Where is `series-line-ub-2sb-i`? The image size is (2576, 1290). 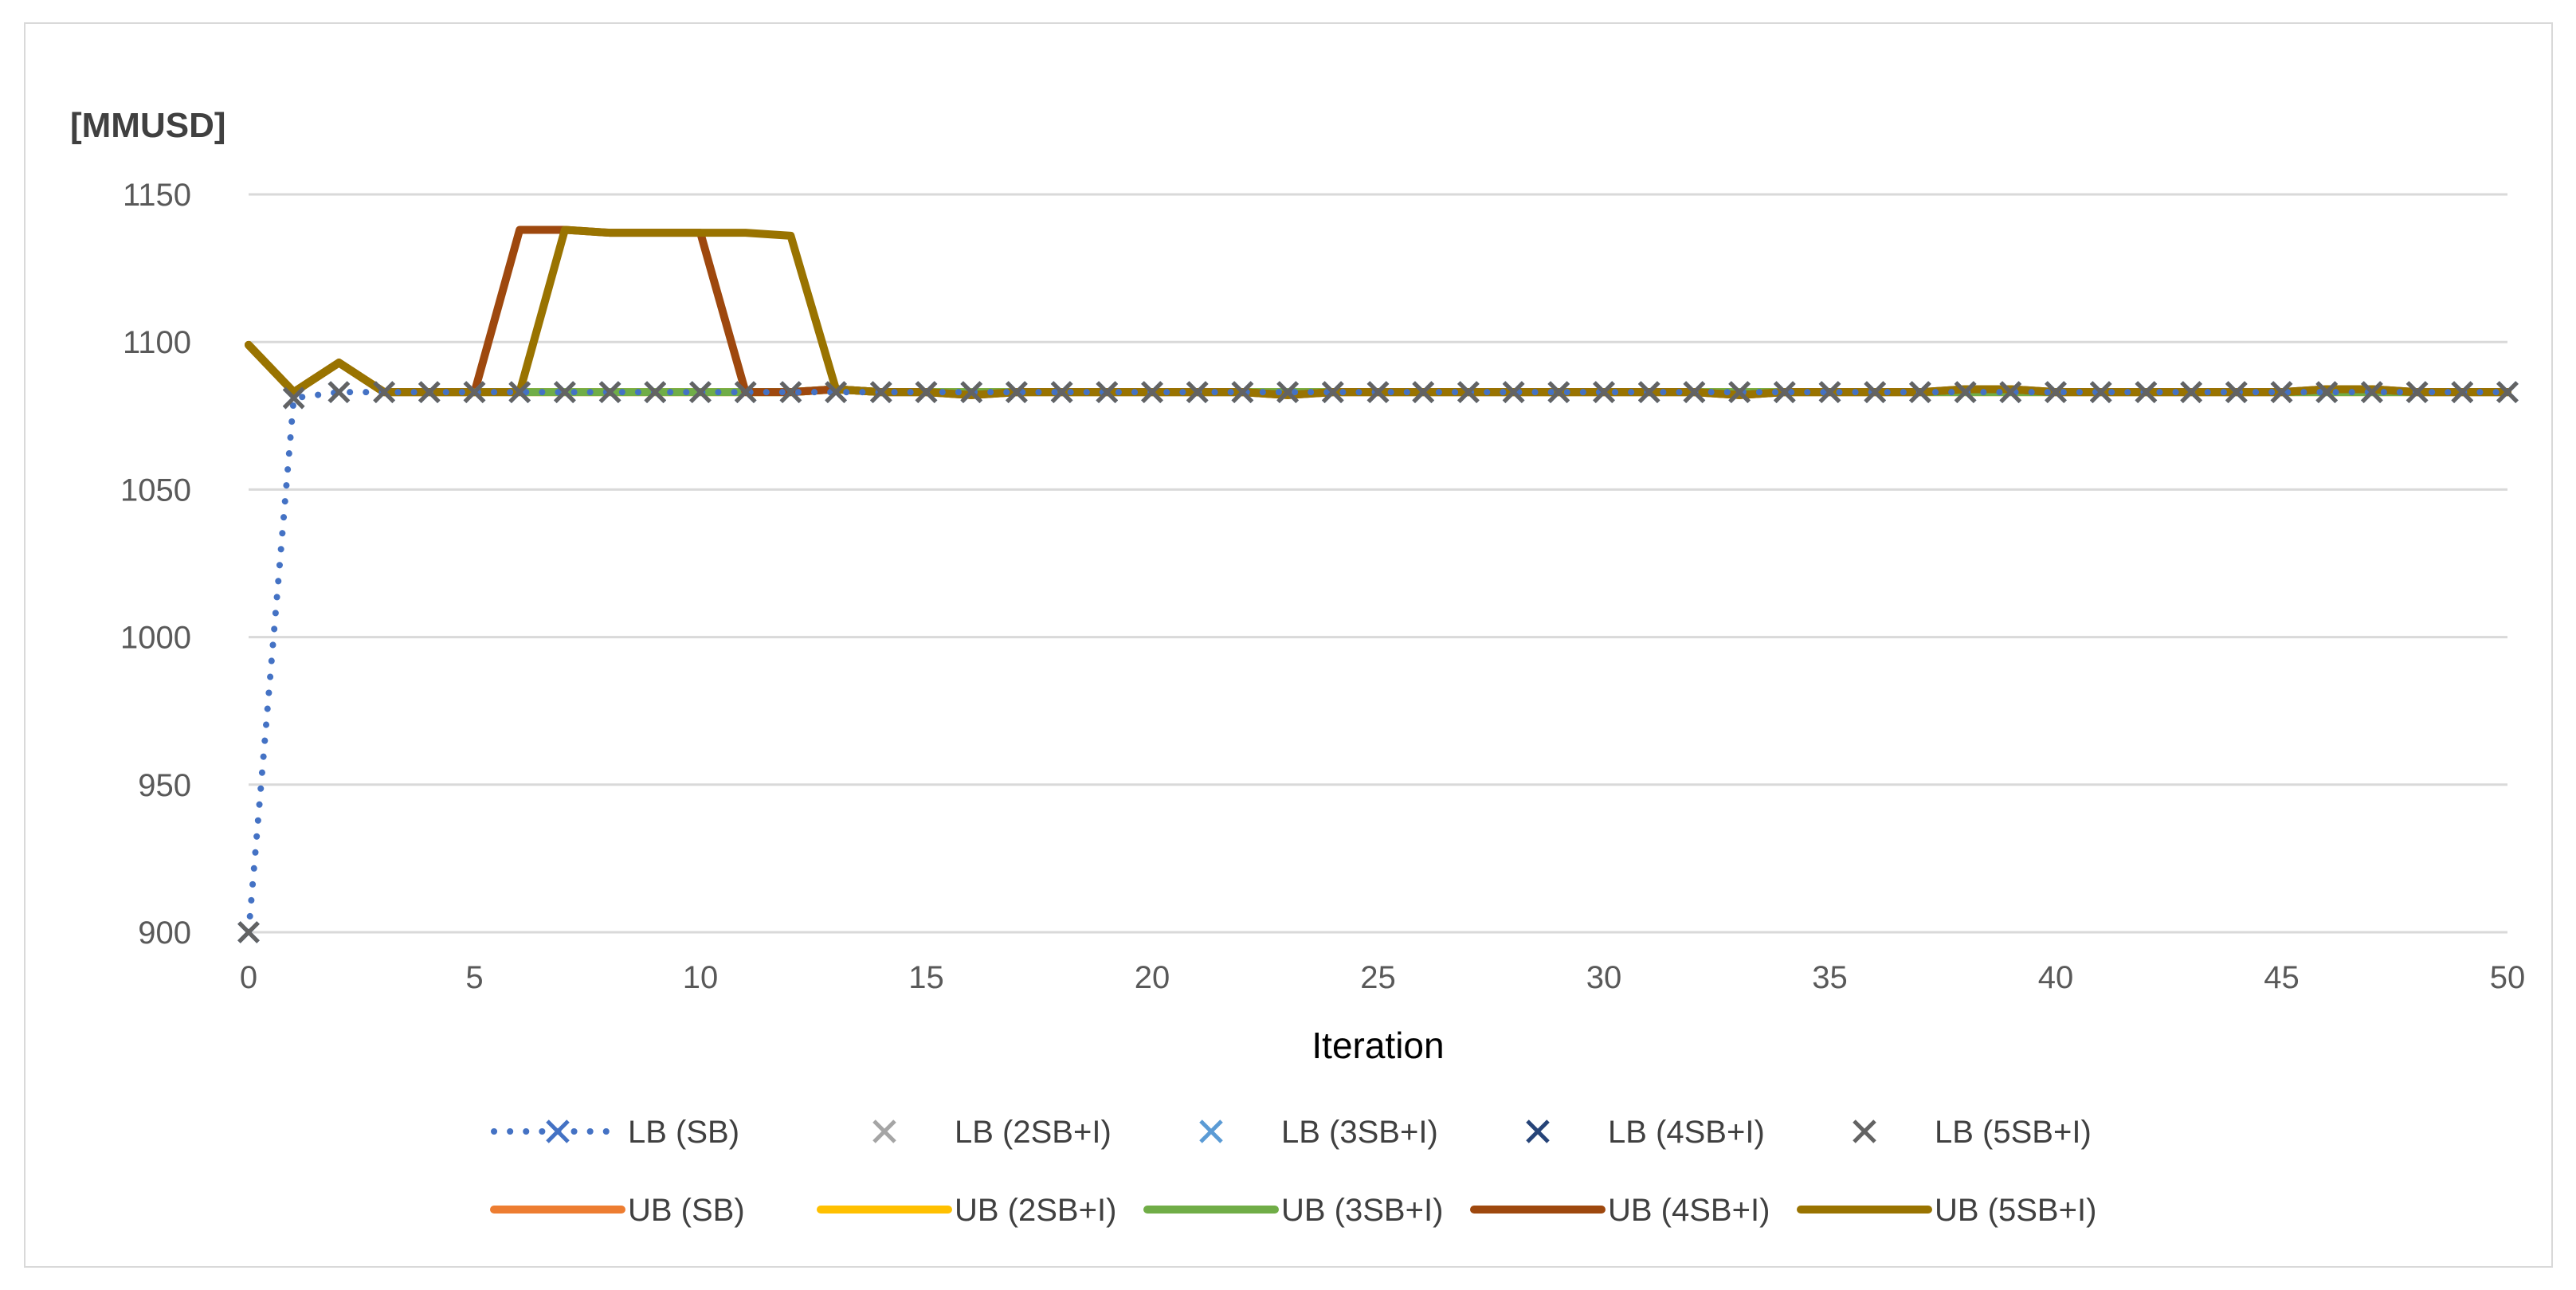
series-line-ub-2sb-i is located at coordinates (1378, 368).